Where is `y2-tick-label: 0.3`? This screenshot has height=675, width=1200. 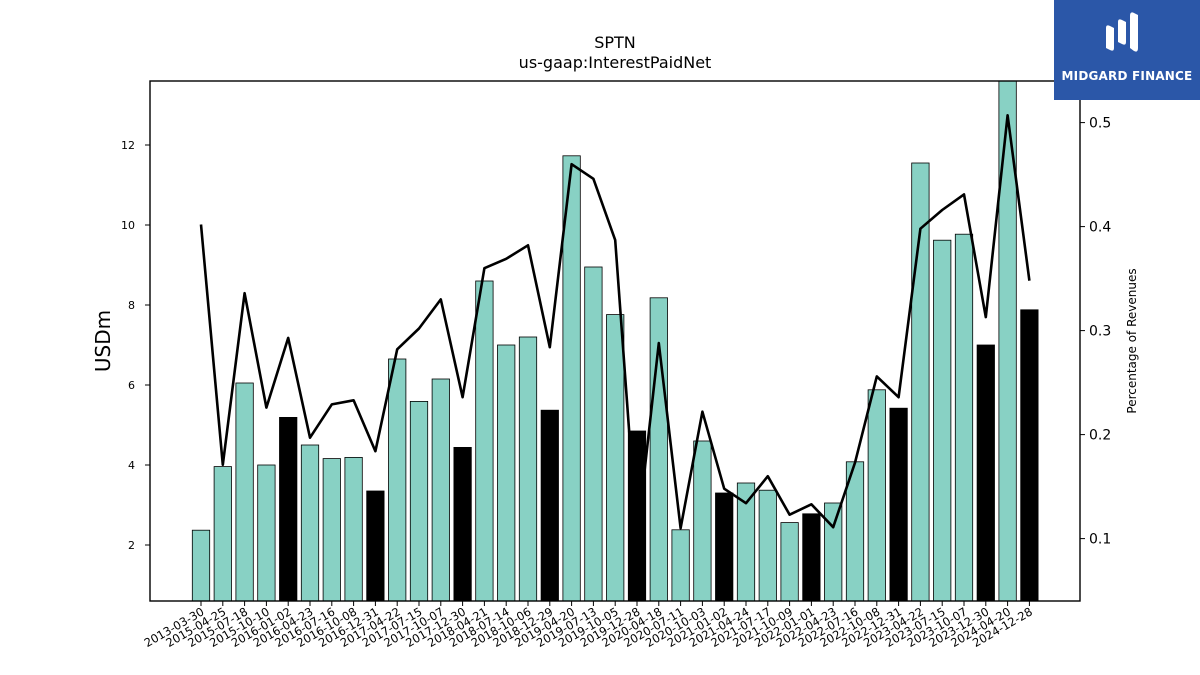 y2-tick-label: 0.3 is located at coordinates (1100, 332).